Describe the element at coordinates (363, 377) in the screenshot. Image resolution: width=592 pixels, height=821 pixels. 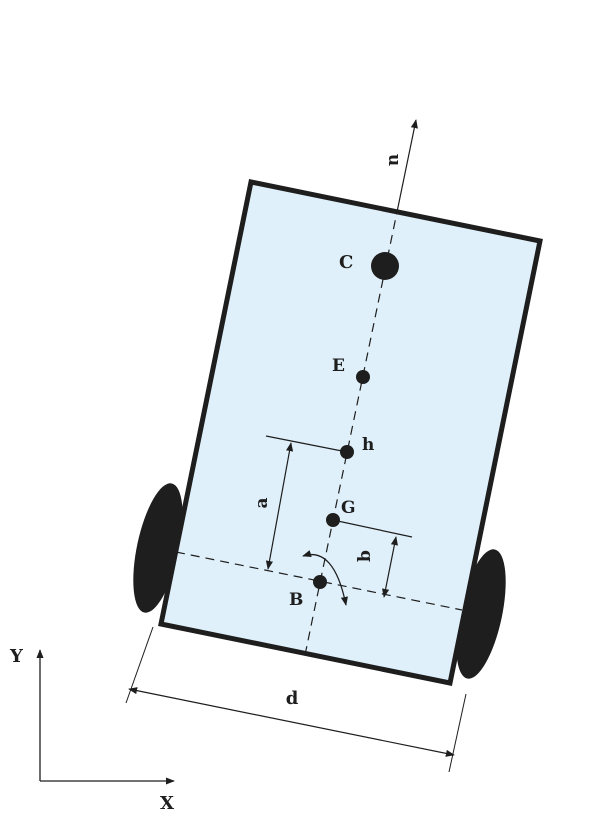
I see `point-e` at that location.